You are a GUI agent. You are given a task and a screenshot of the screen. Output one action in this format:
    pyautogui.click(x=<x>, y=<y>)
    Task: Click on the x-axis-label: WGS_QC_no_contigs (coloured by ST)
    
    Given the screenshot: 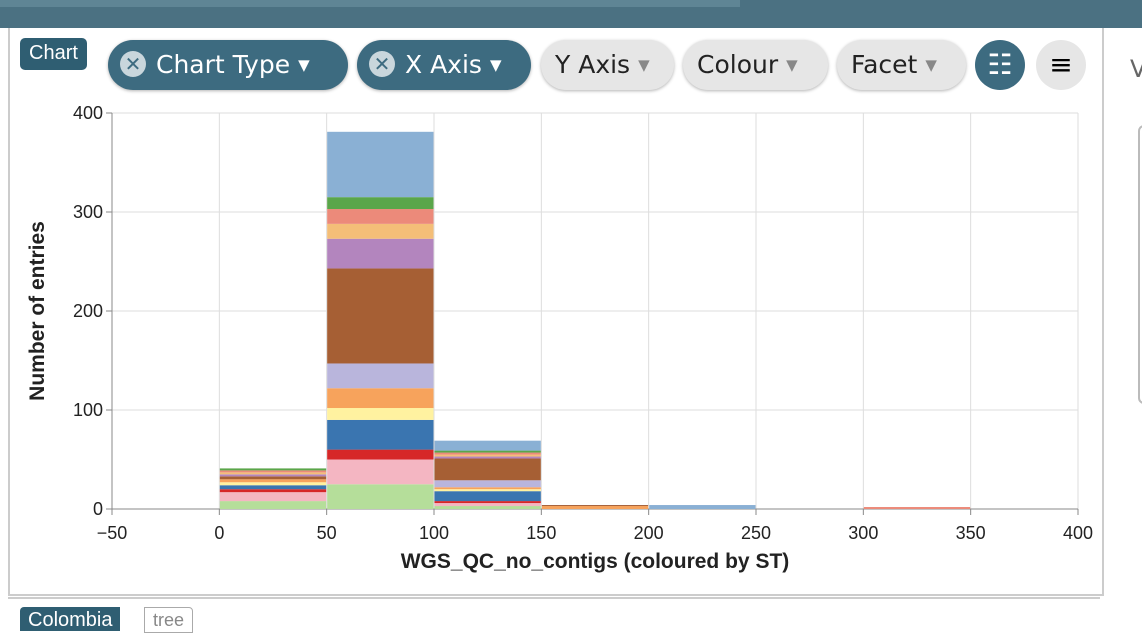 What is the action you would take?
    pyautogui.click(x=595, y=561)
    